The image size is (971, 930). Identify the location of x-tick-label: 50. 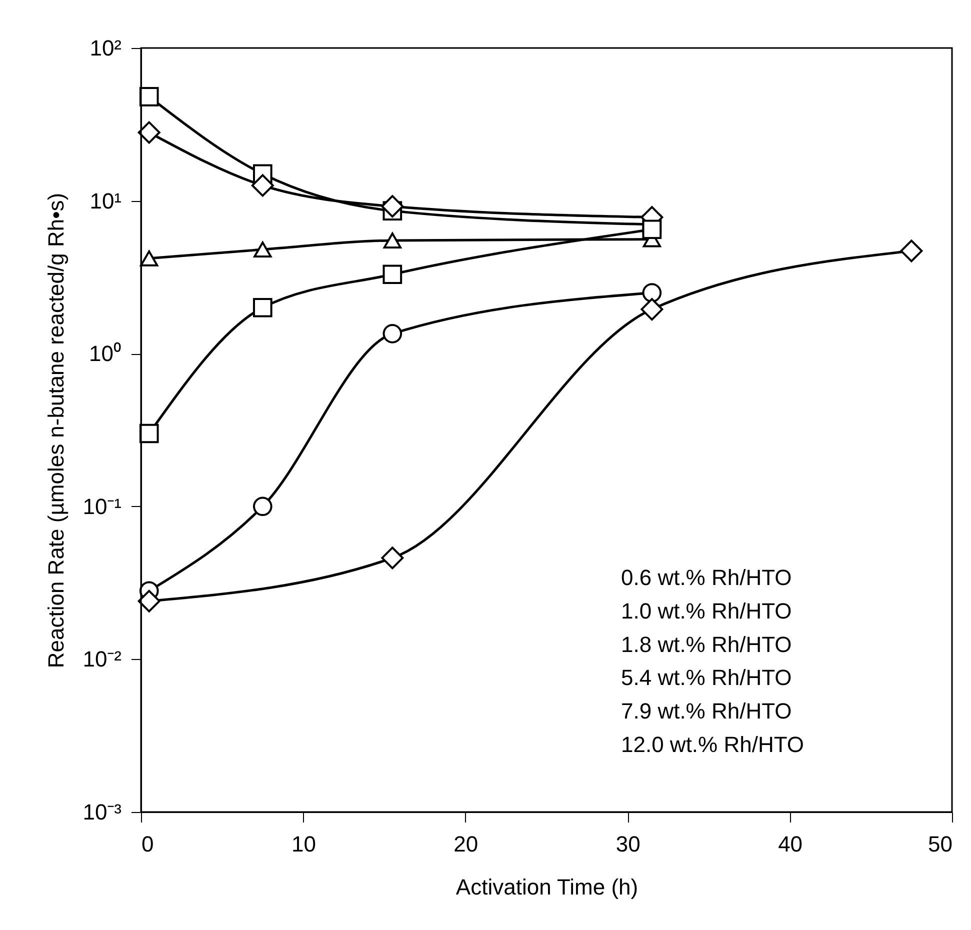
(940, 844).